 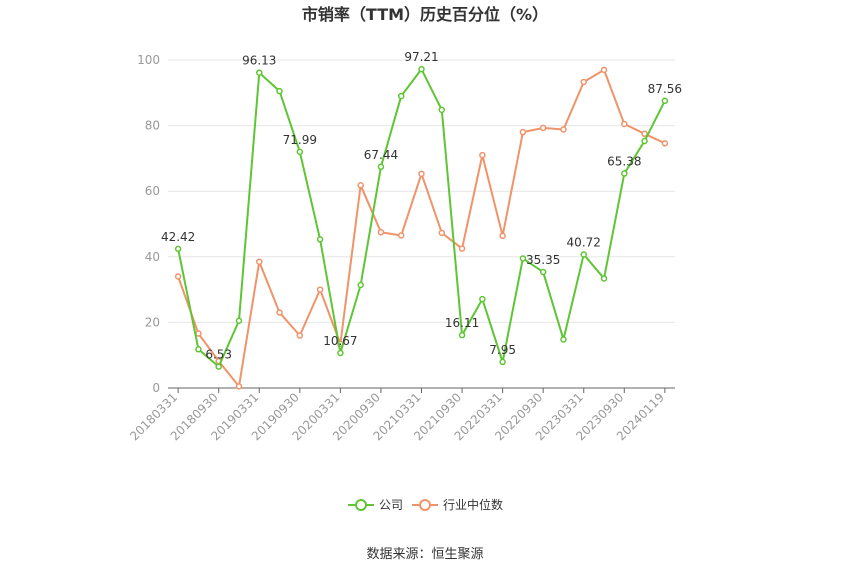 What do you see at coordinates (473, 504) in the screenshot?
I see `legend-industry-label: 行业中位数` at bounding box center [473, 504].